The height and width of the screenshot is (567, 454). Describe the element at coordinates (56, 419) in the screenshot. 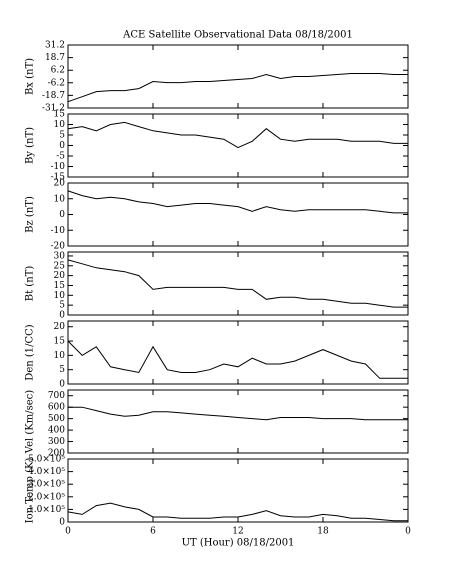

I see `y-tick-label: 500` at that location.